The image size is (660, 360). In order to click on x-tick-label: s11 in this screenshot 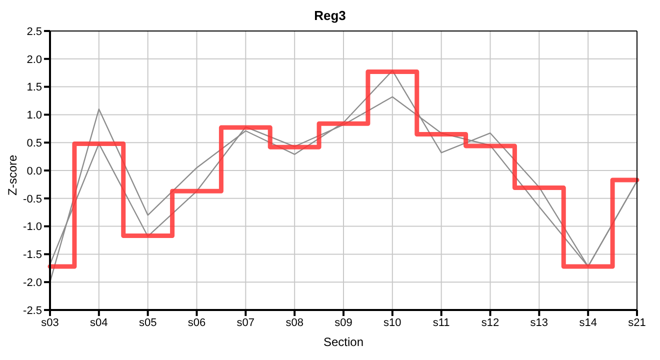, I will do `click(441, 322)`.